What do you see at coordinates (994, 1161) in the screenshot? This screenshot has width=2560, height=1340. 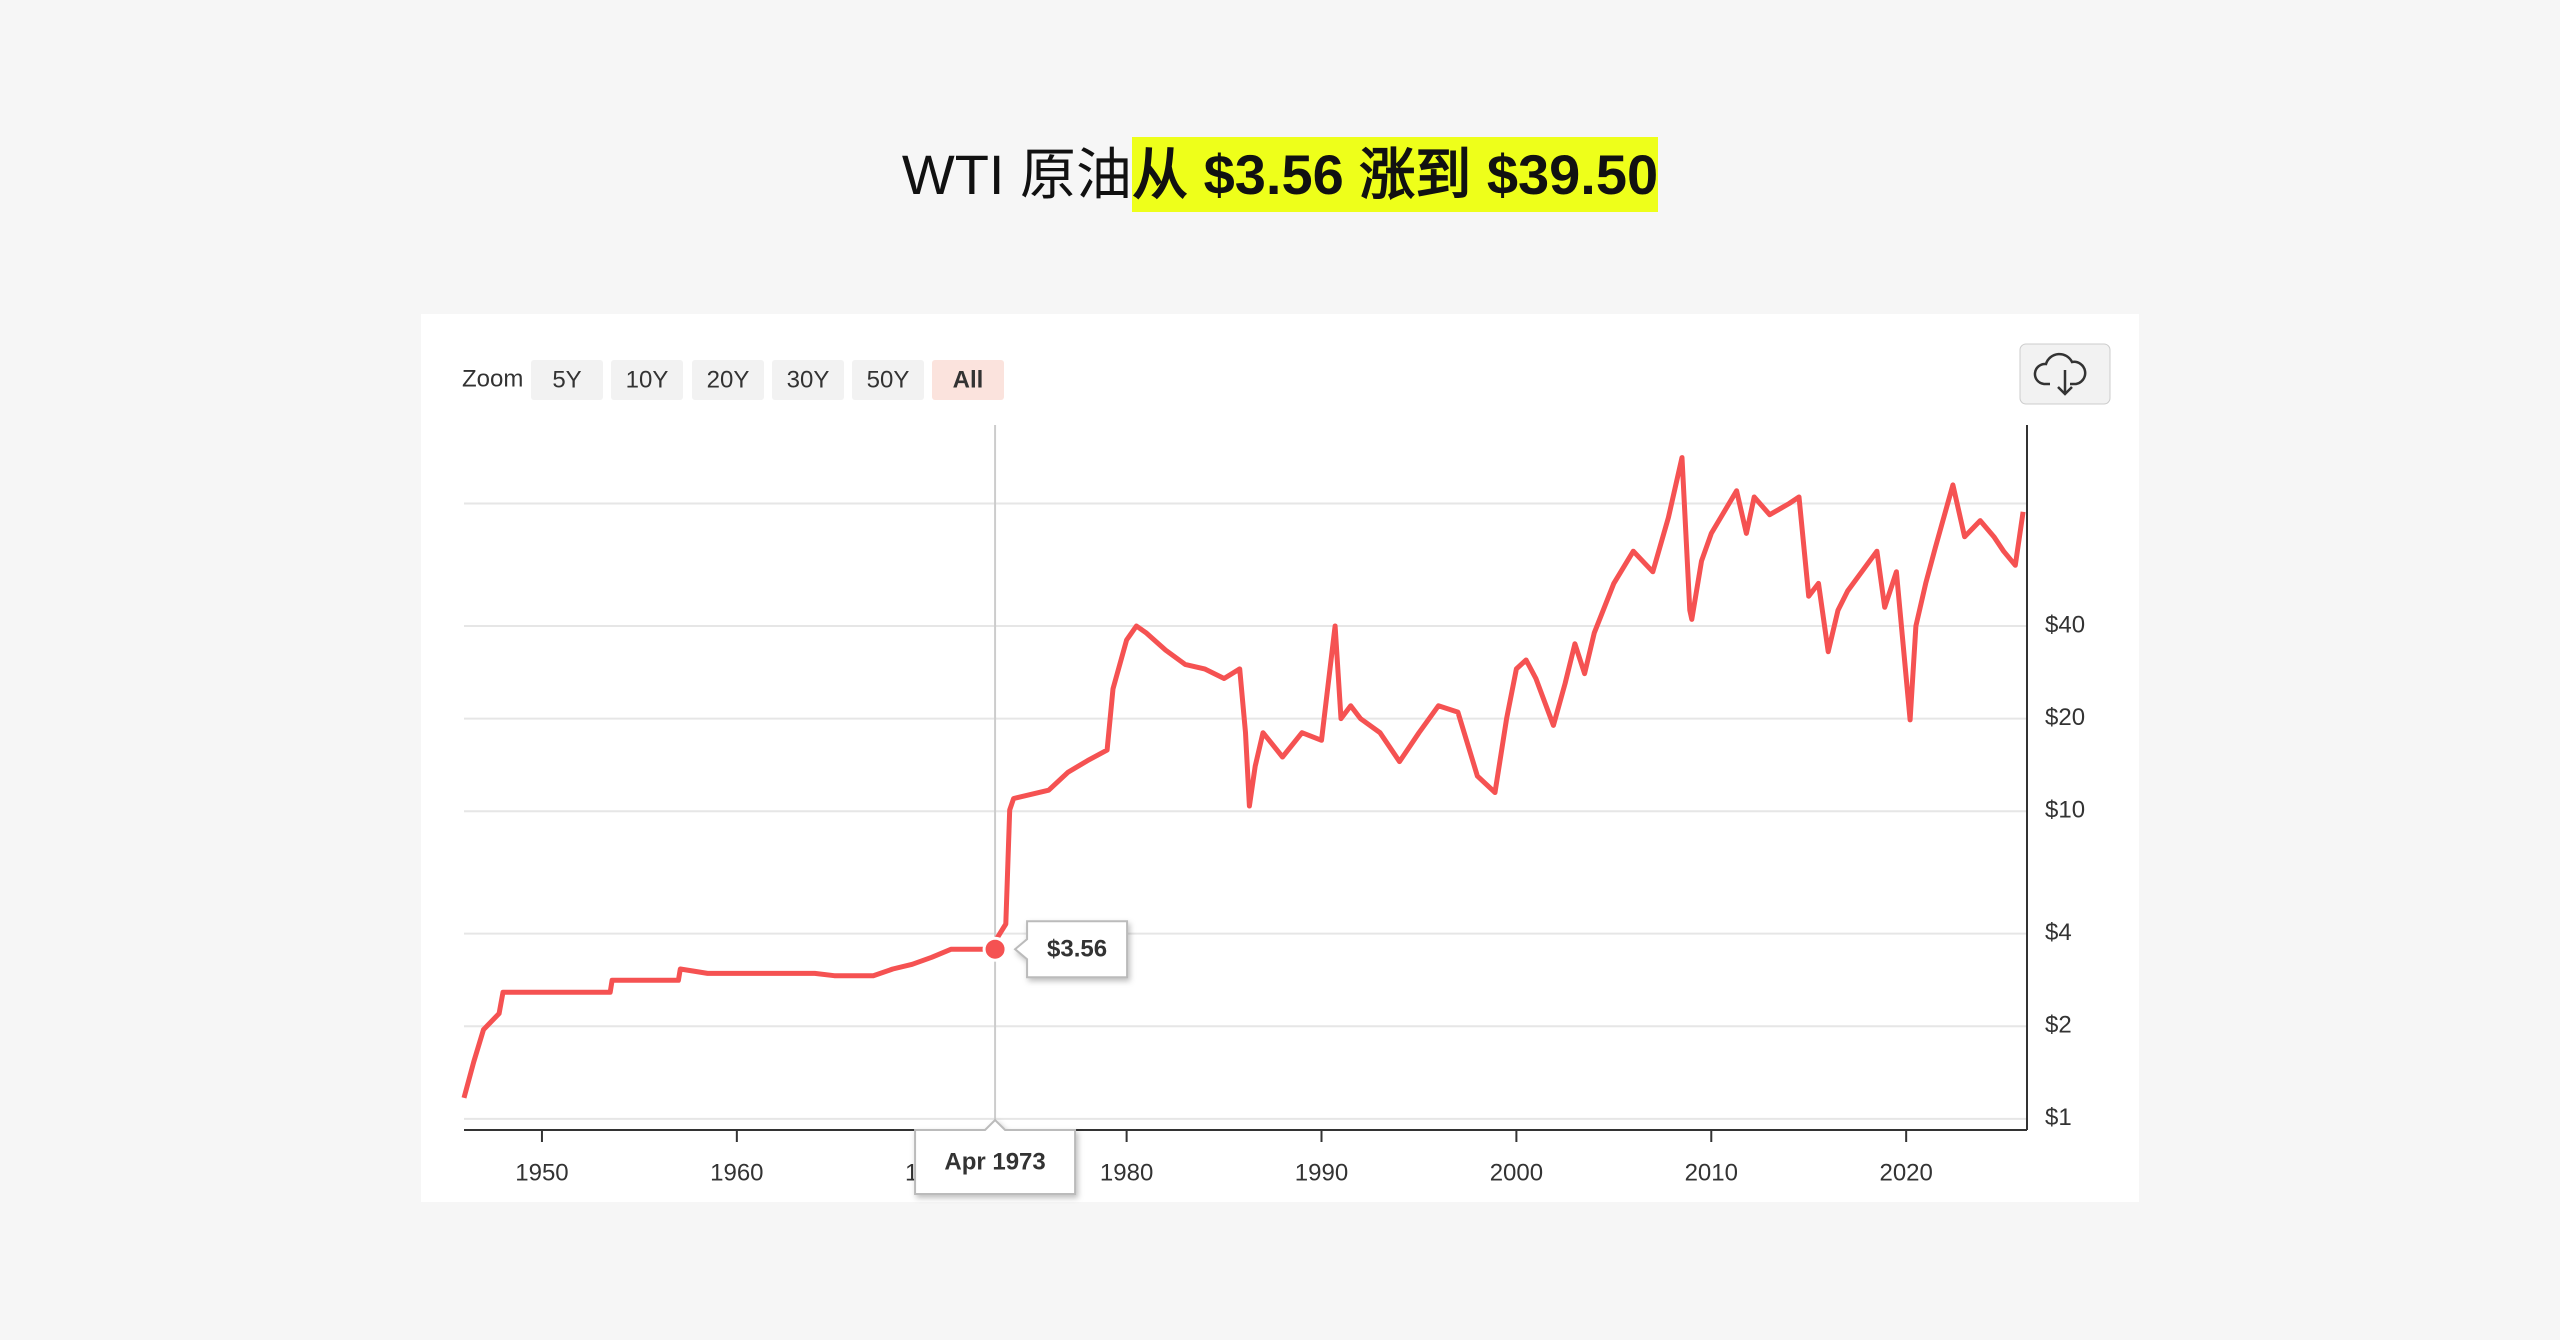 I see `tooltip-date: Apr 1973` at bounding box center [994, 1161].